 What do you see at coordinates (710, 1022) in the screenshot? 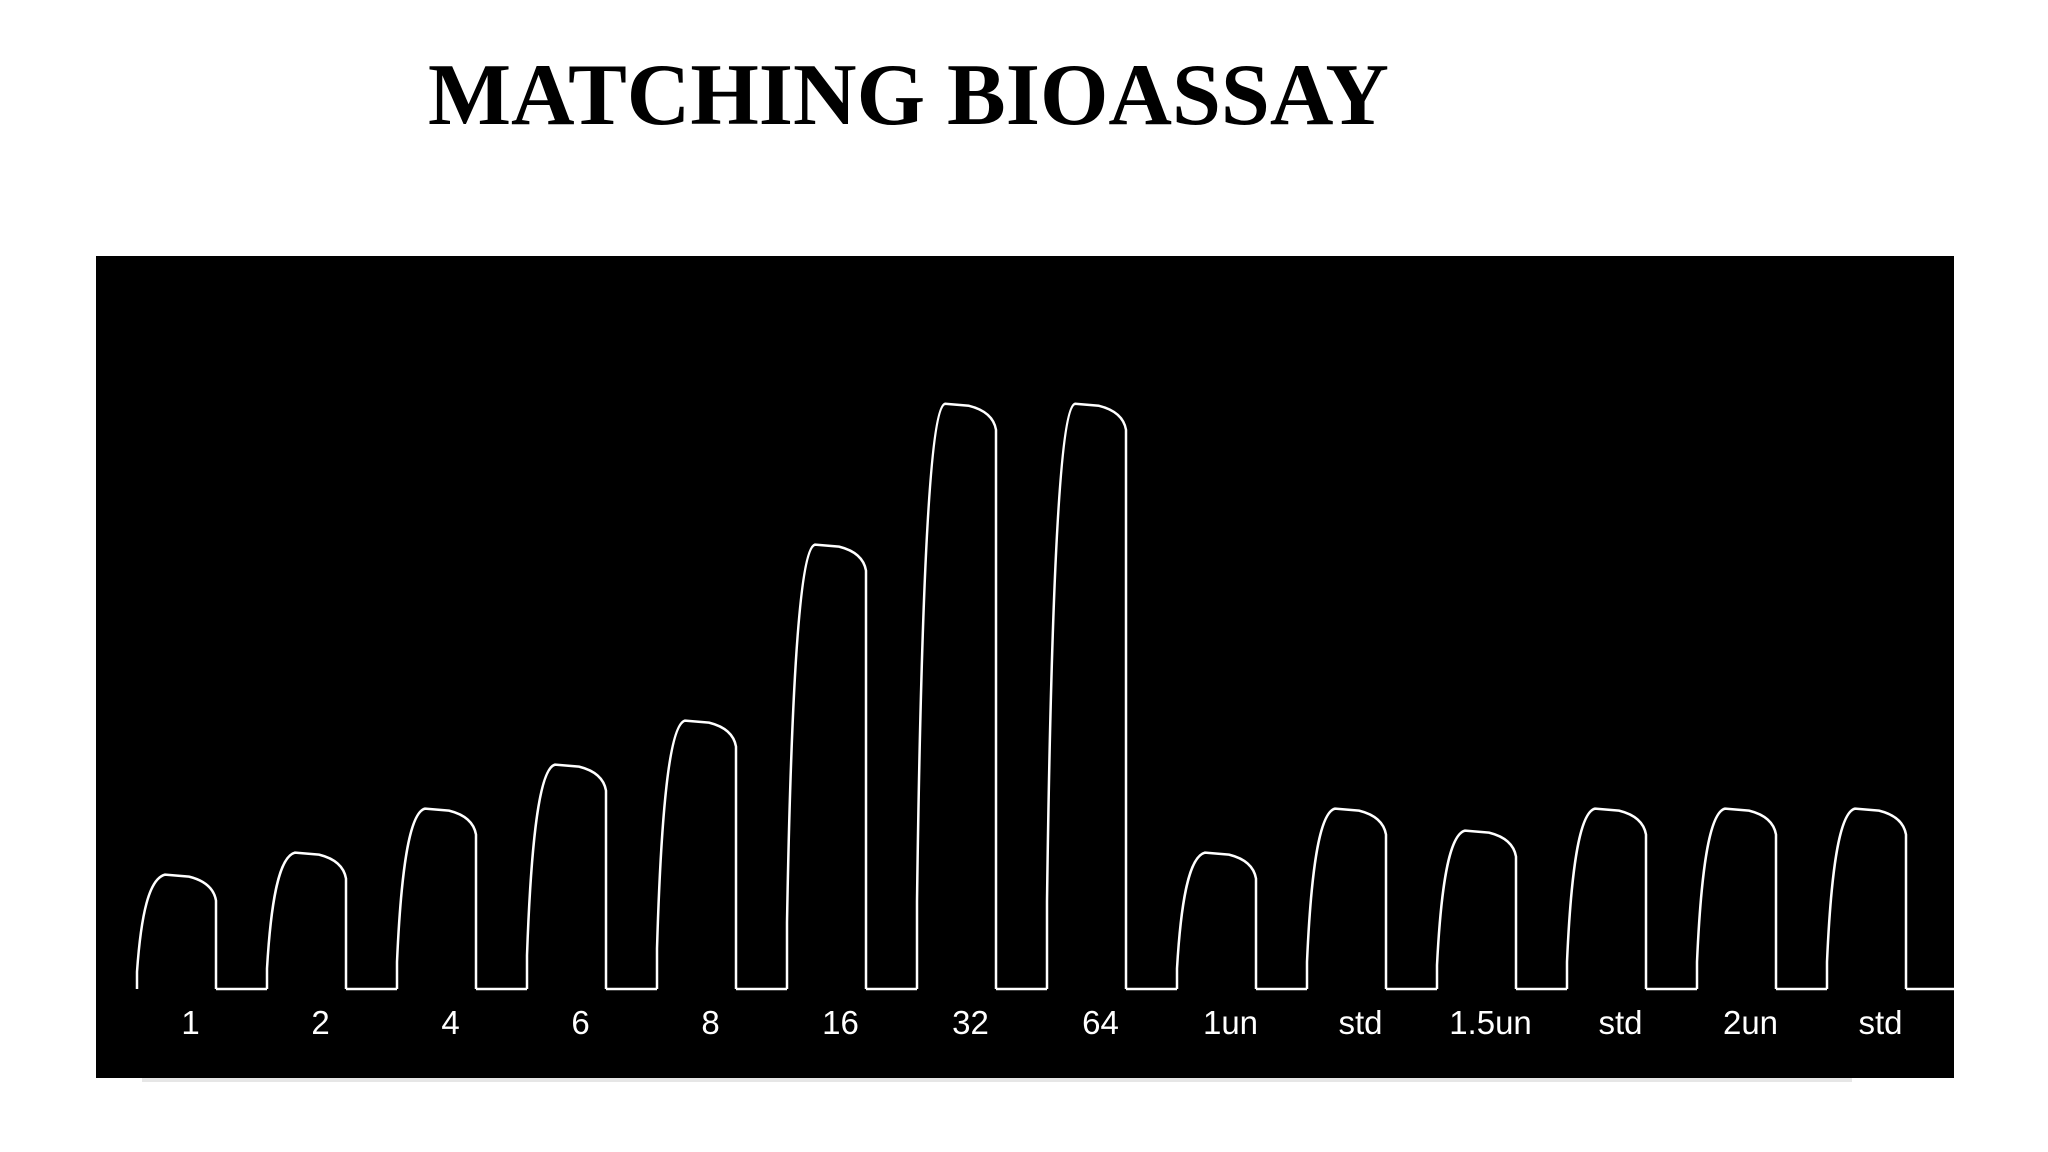
I see `x-tick-label: 8` at bounding box center [710, 1022].